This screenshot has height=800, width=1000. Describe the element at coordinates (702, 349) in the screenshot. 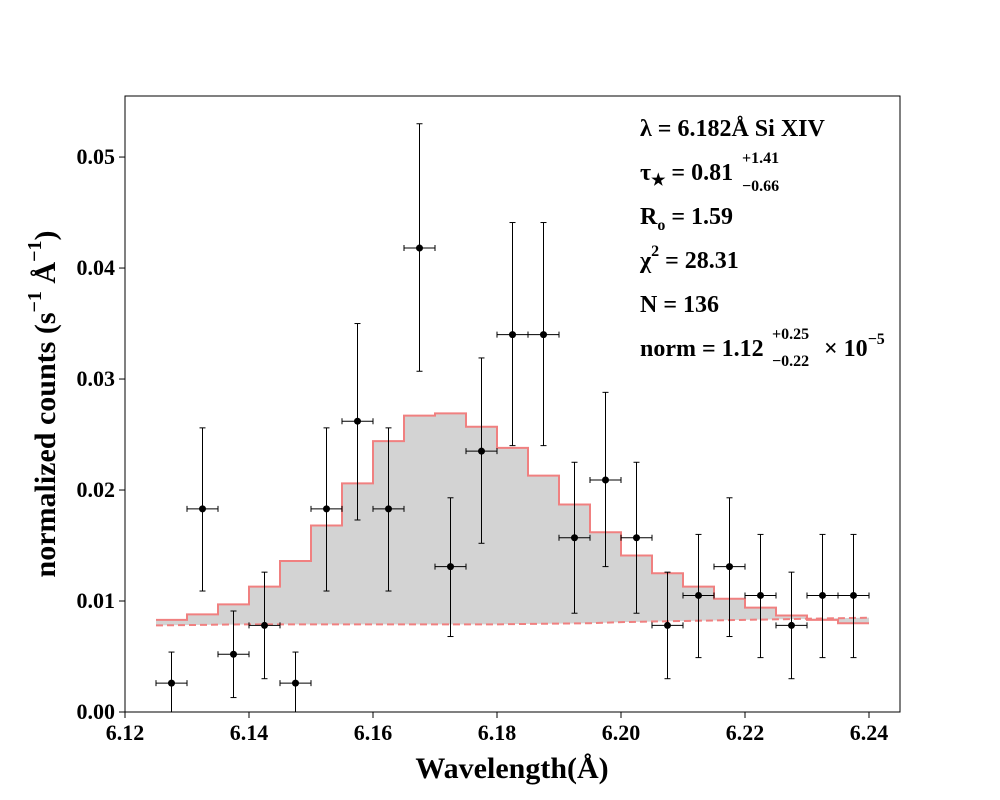

I see `annotation-norm: norm = 1.12` at that location.